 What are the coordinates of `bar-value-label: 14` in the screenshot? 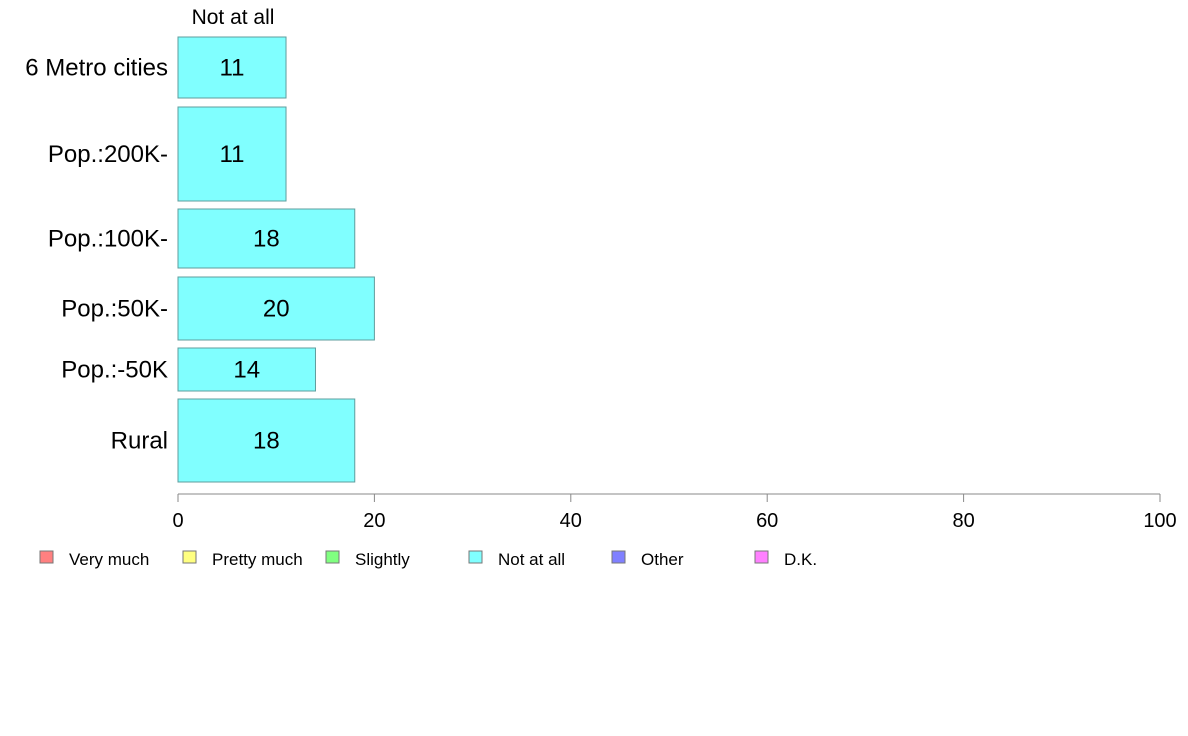 It's located at (246, 370).